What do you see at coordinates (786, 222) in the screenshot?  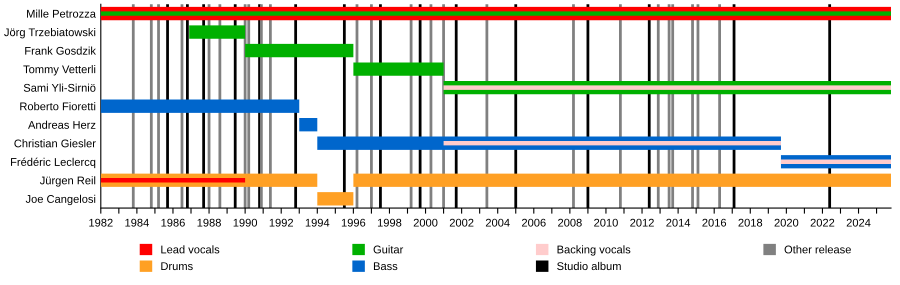 I see `x-tick-label: 2020` at bounding box center [786, 222].